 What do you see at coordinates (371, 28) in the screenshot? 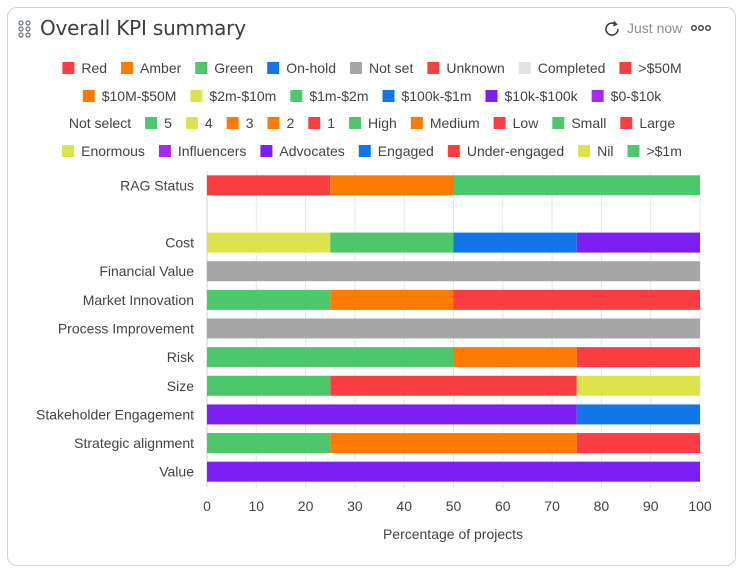
I see `widget-header: Overall KPI summary Just now` at bounding box center [371, 28].